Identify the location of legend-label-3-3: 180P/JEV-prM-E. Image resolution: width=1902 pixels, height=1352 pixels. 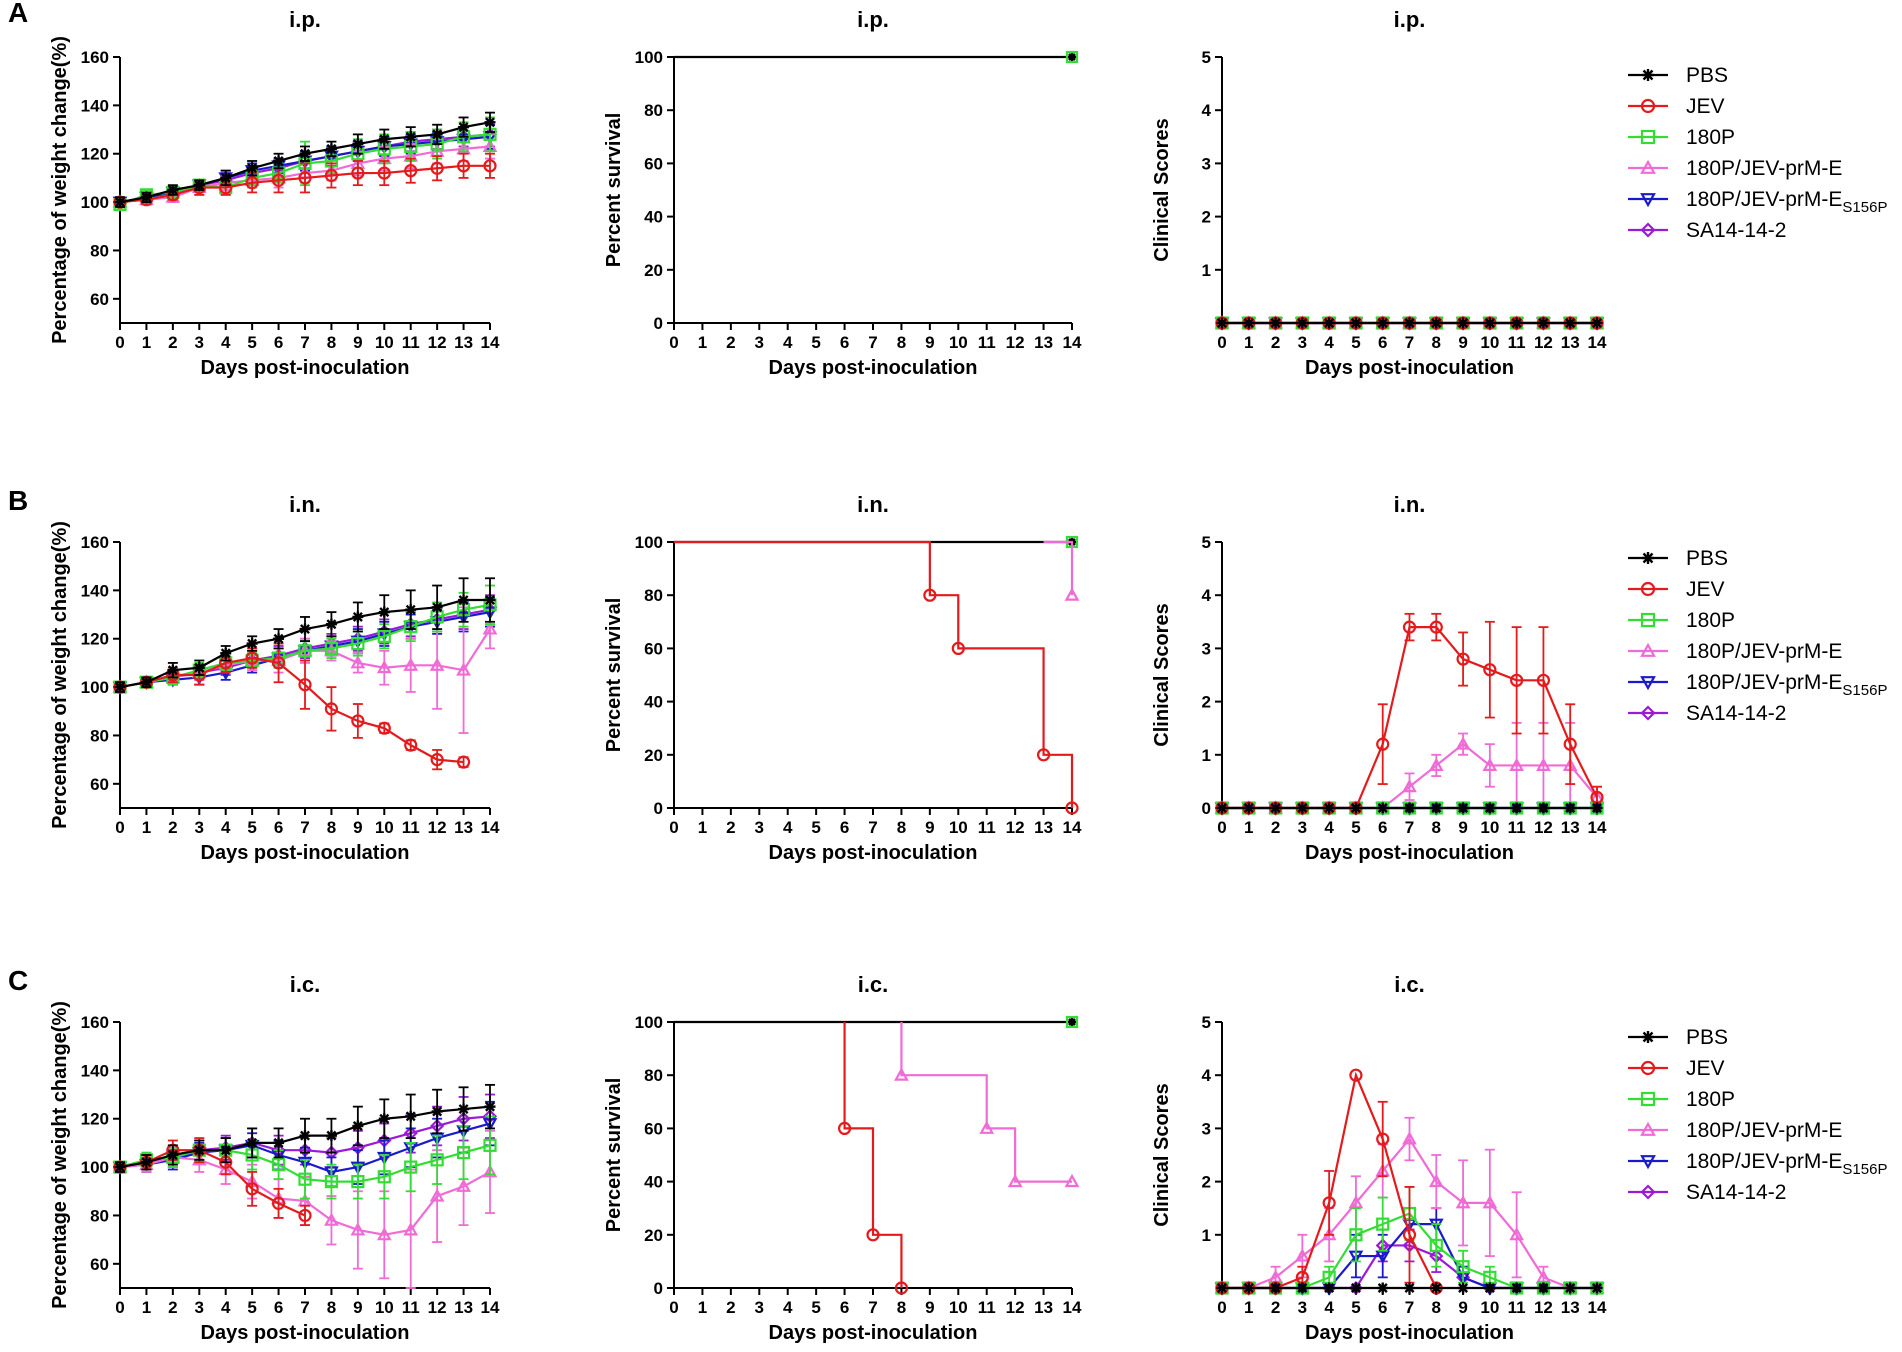
(1764, 1130).